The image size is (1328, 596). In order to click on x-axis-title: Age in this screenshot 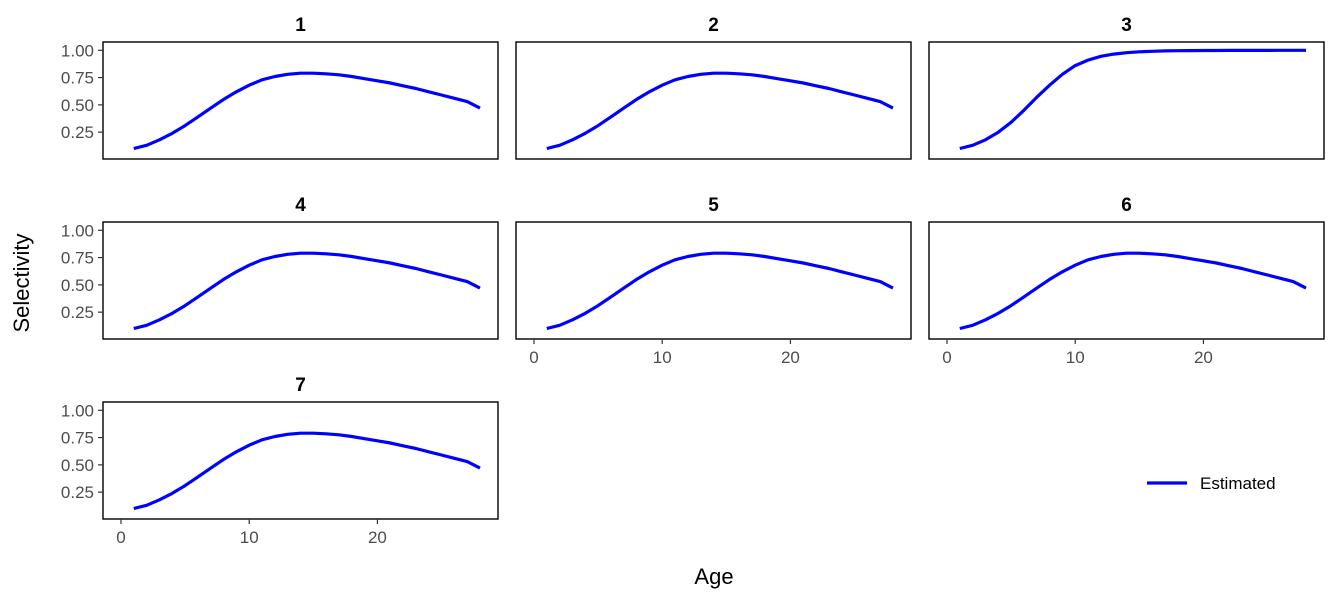, I will do `click(713, 576)`.